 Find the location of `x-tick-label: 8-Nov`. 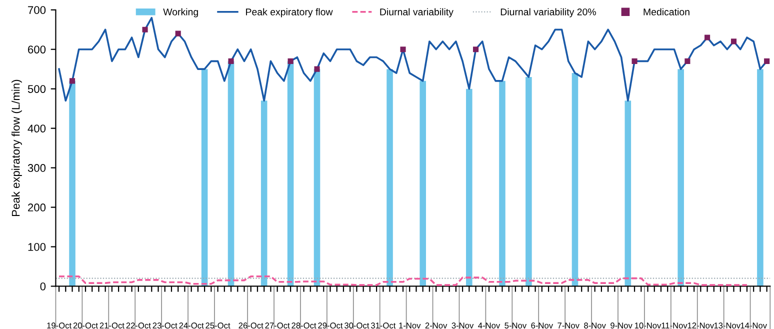

x-tick-label: 8-Nov is located at coordinates (595, 325).